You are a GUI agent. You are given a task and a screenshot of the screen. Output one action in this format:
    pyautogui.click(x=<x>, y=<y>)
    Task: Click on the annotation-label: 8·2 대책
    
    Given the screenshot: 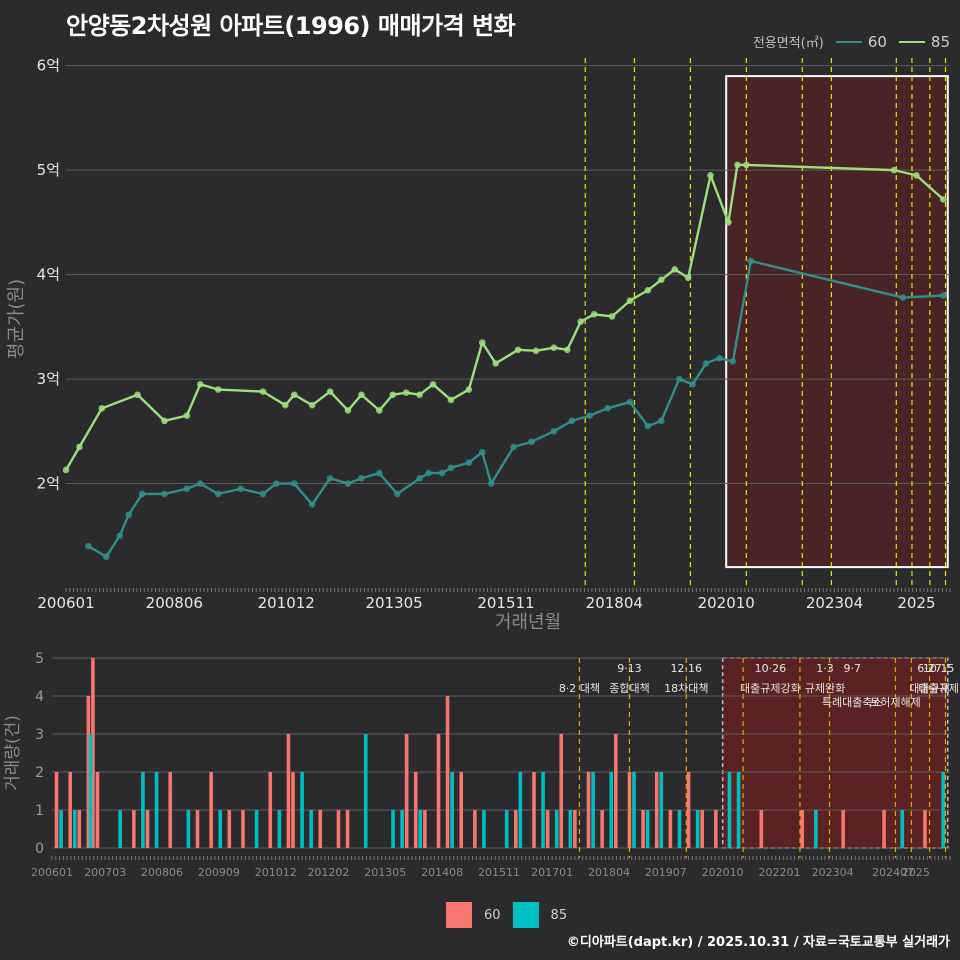 What is the action you would take?
    pyautogui.click(x=579, y=688)
    